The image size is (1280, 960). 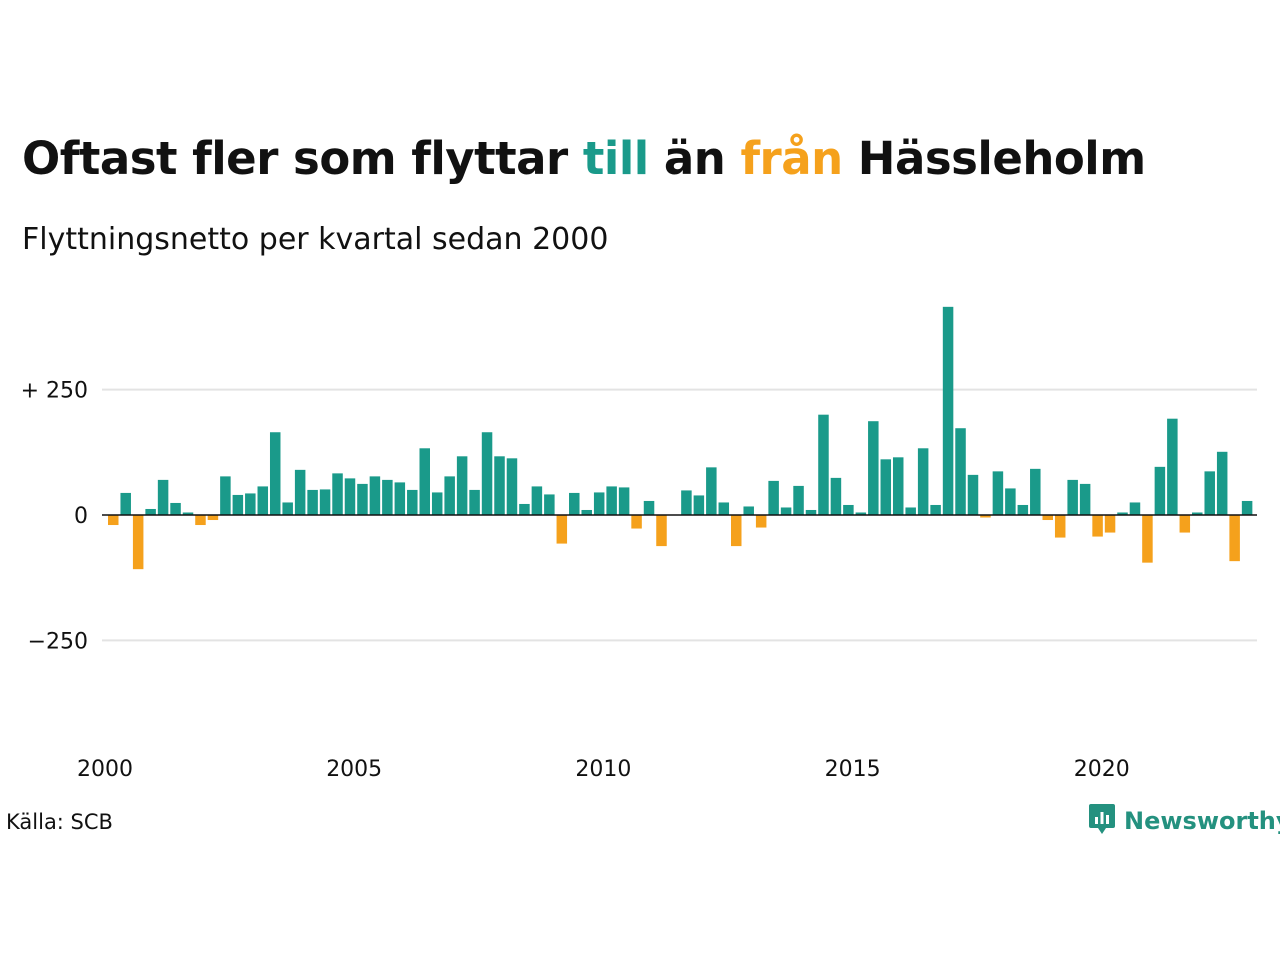 What do you see at coordinates (315, 239) in the screenshot?
I see `chart-subtitle: Flyttningsnetto per kvartal sedan 2000` at bounding box center [315, 239].